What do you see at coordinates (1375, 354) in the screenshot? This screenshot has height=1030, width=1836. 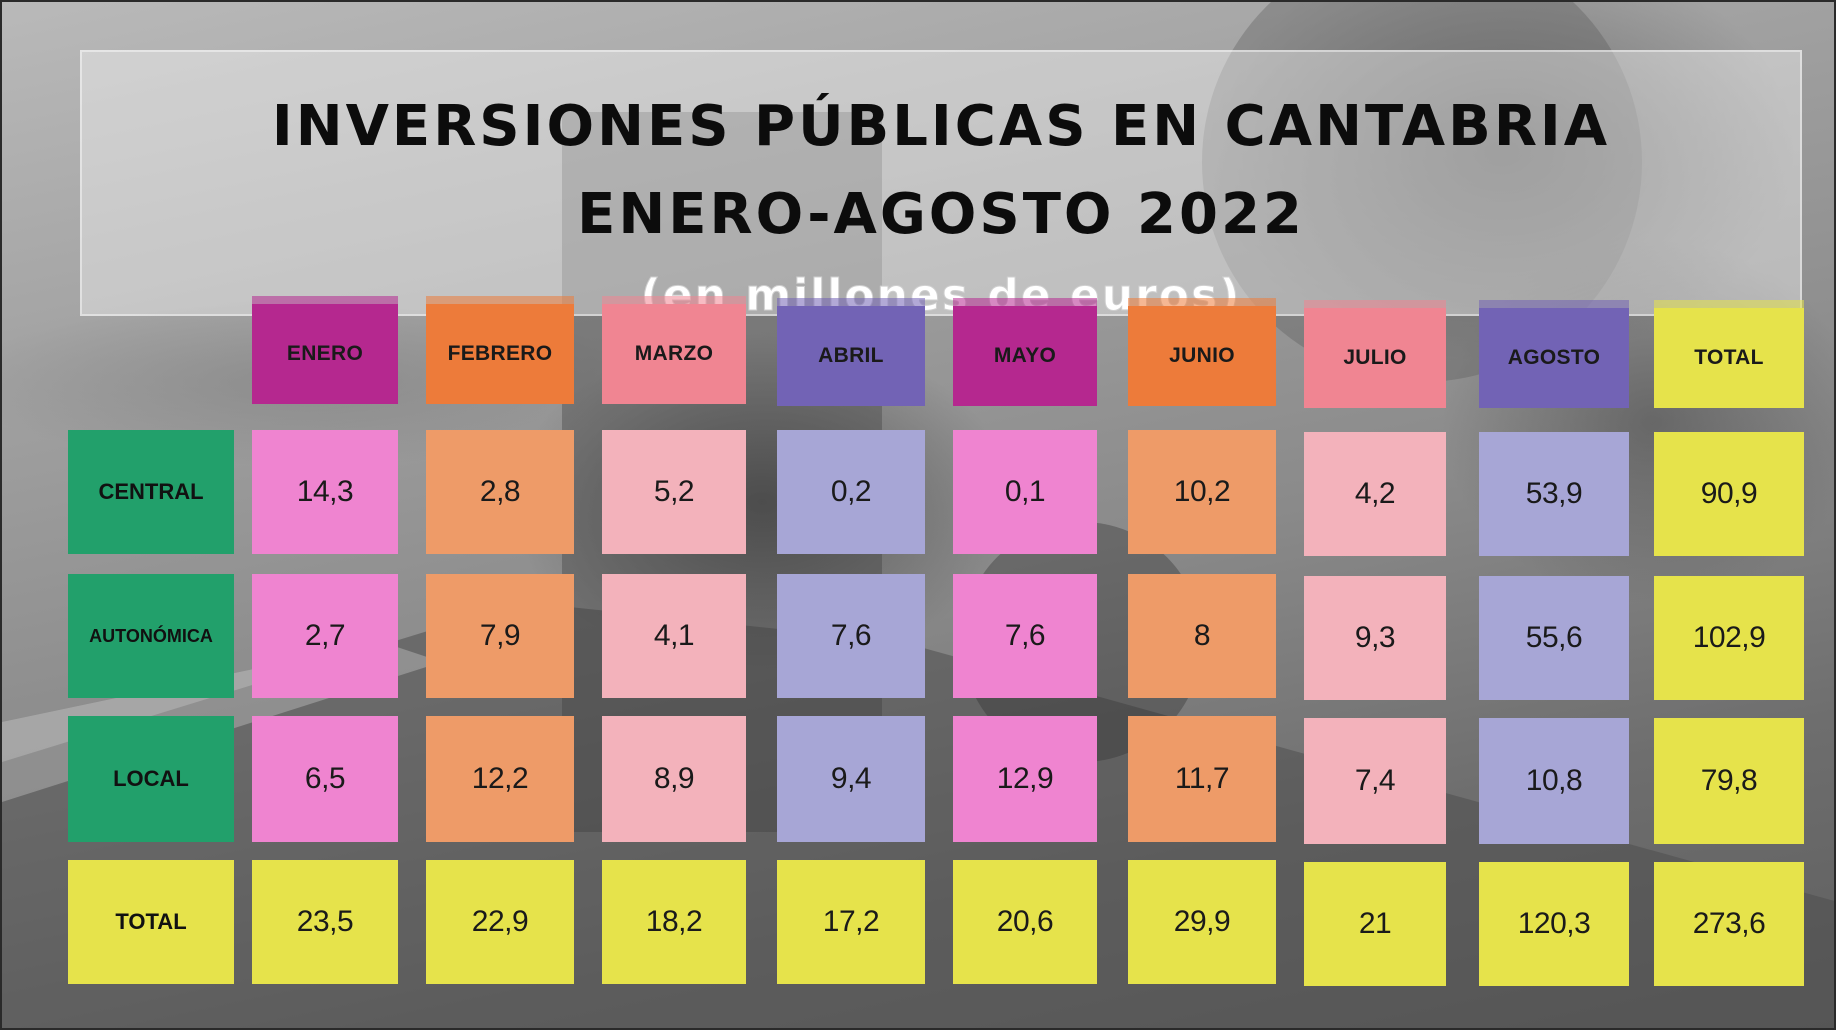 I see `column-header-julio: JULIO` at bounding box center [1375, 354].